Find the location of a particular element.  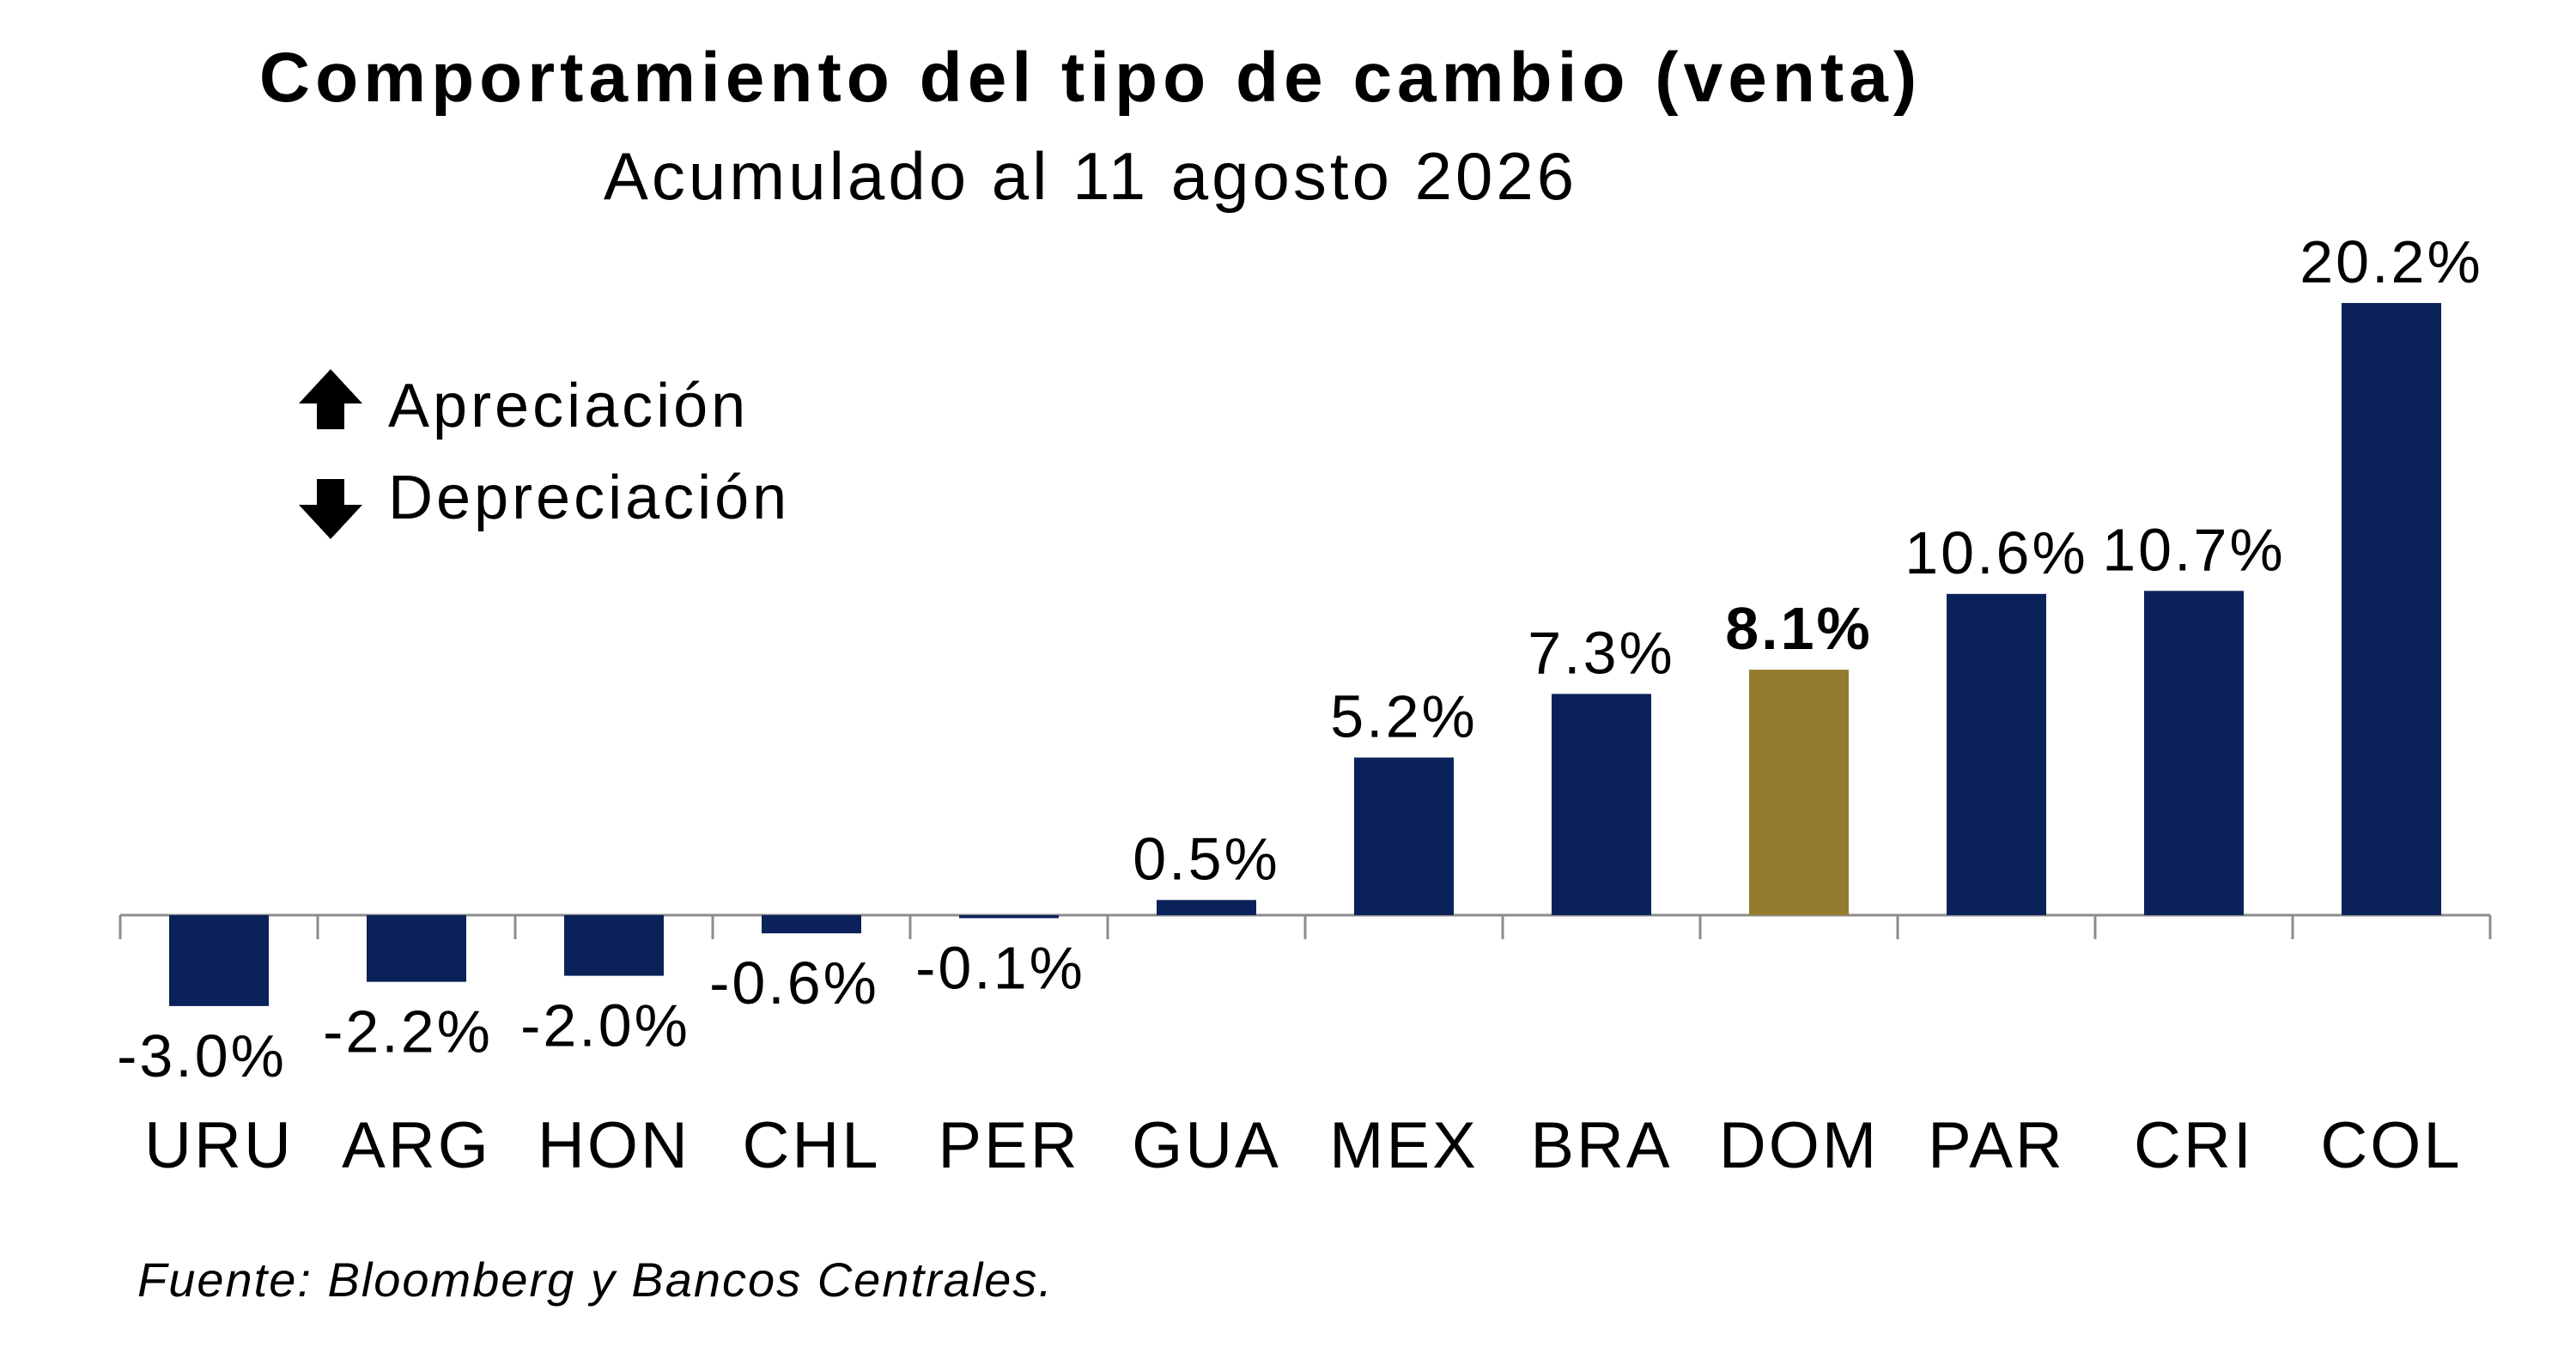

bar-per is located at coordinates (1009, 917).